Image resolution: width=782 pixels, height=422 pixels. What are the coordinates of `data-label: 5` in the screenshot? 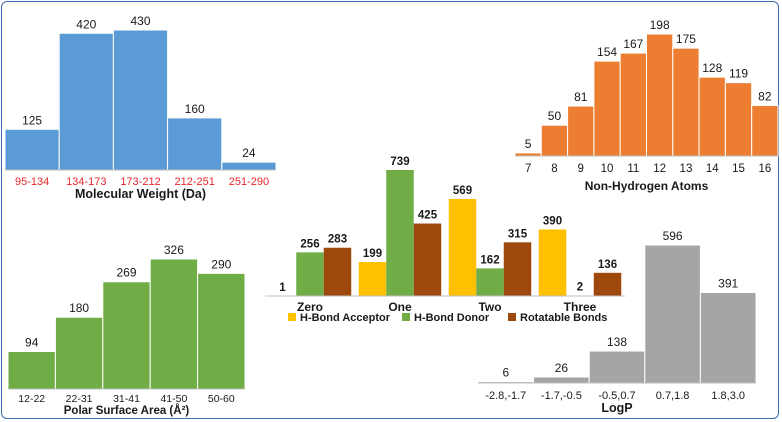 It's located at (528, 144).